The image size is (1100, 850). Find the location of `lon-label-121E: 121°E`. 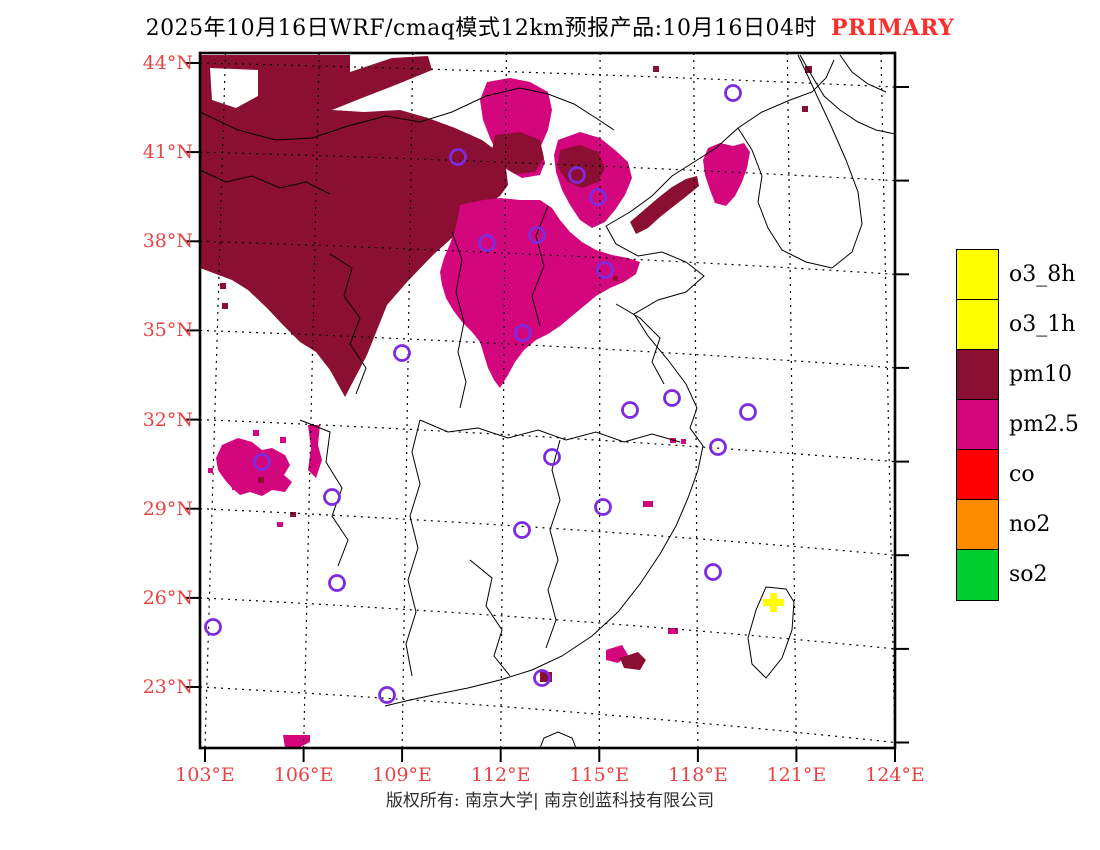

lon-label-121E: 121°E is located at coordinates (796, 775).